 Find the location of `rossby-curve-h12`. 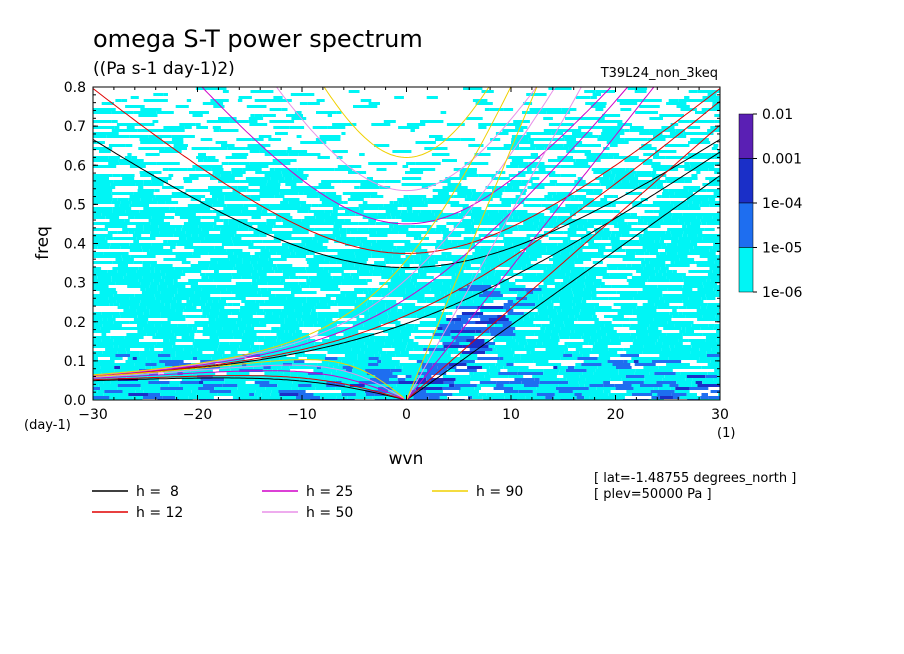

rossby-curve-h12 is located at coordinates (249, 387).